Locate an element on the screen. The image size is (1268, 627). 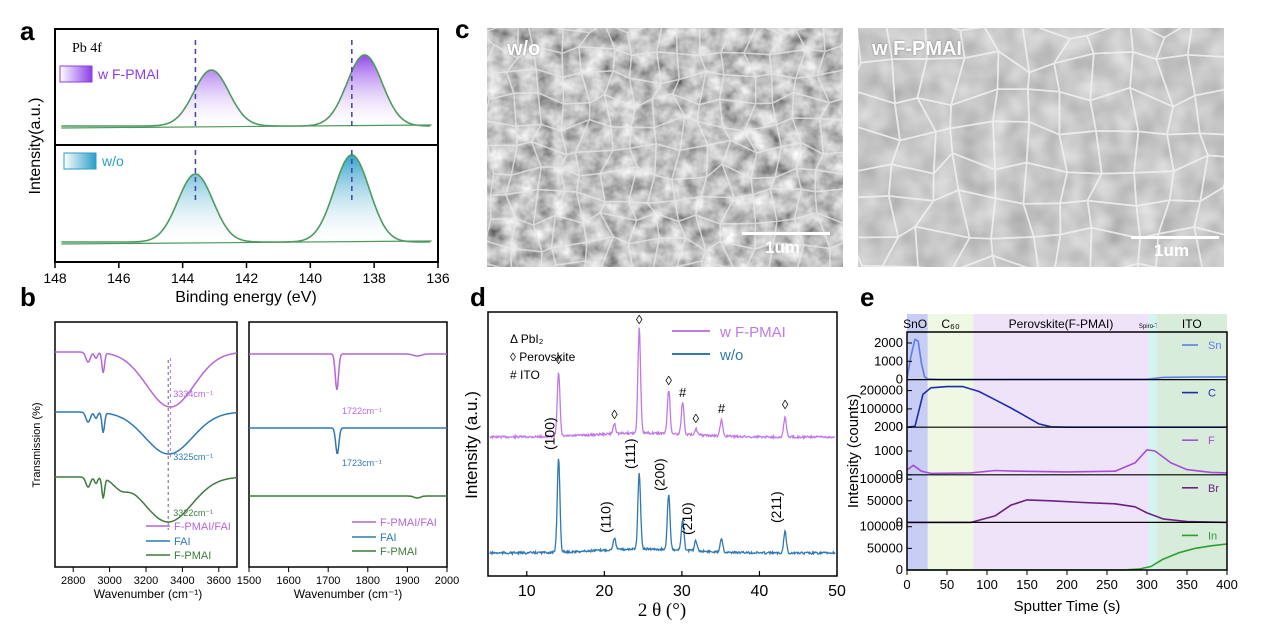
panel-d-legend-perovskite: ◊ Perovskite is located at coordinates (543, 357).